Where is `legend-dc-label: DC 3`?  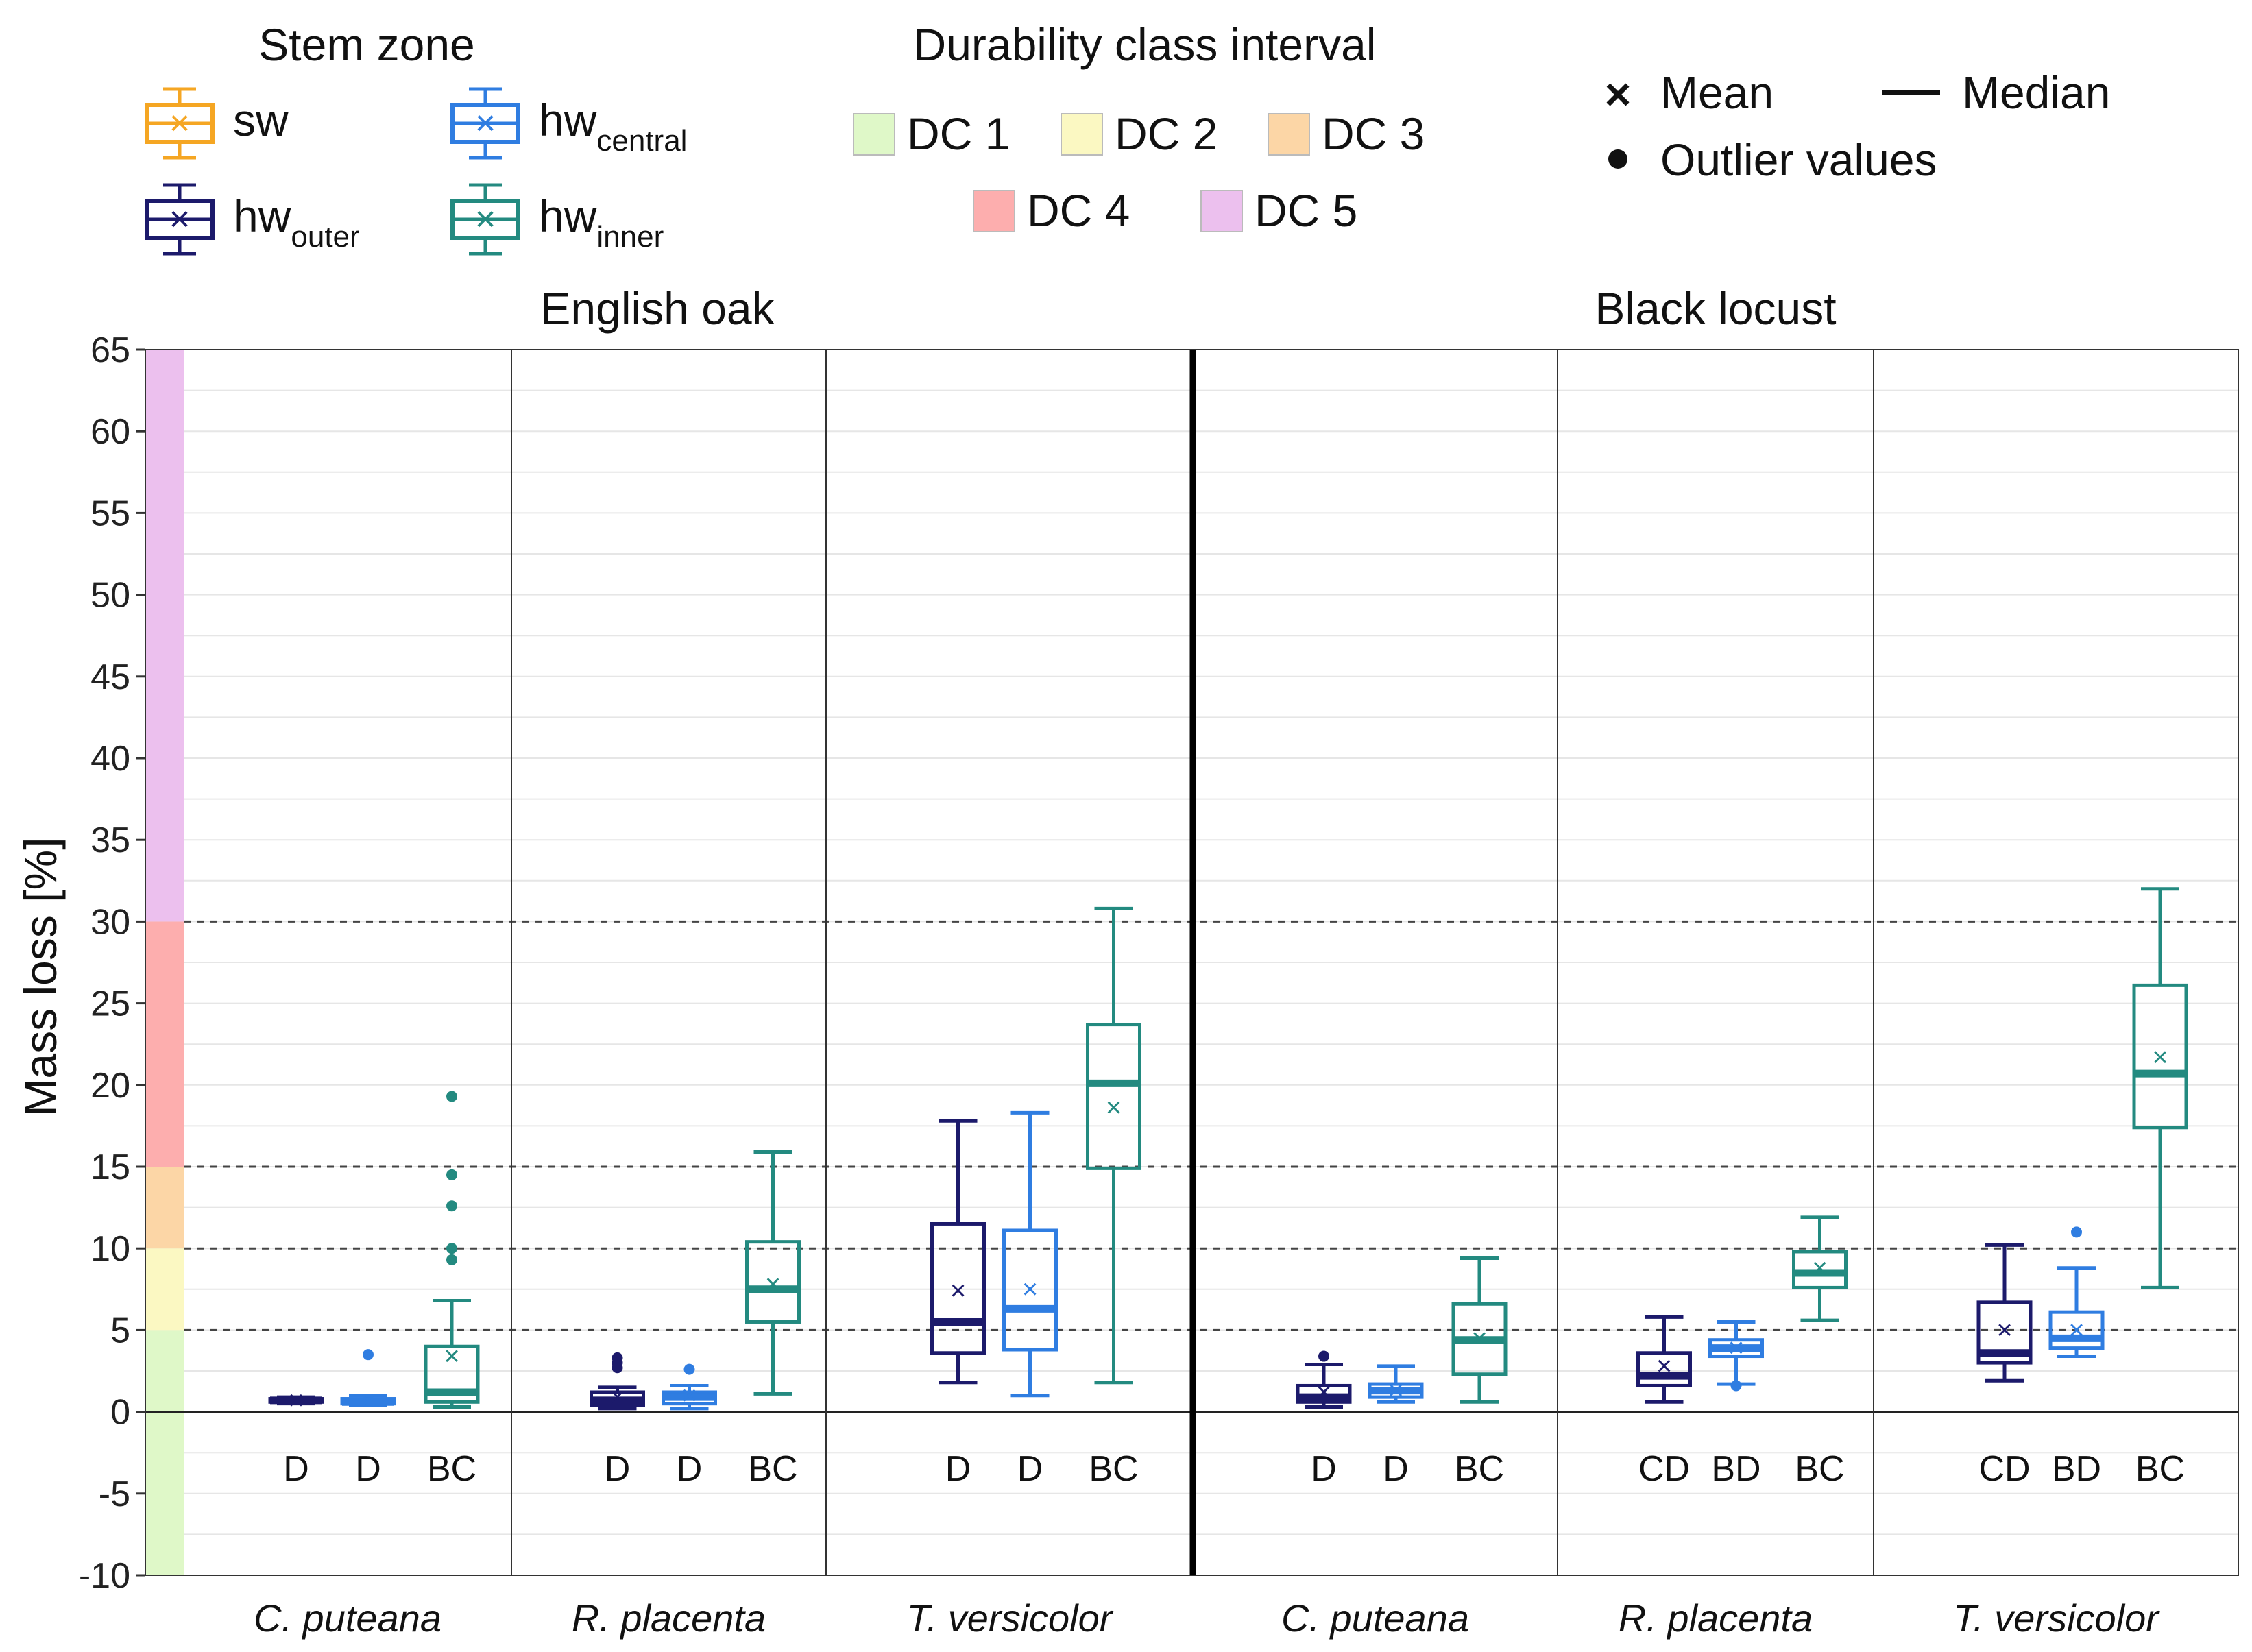 legend-dc-label: DC 3 is located at coordinates (1373, 133).